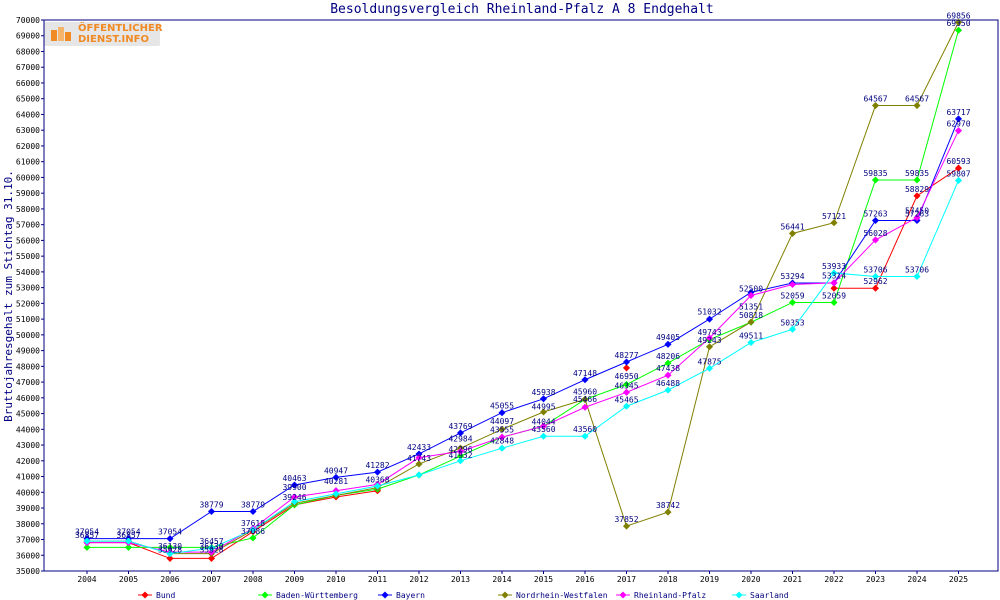 The width and height of the screenshot is (1000, 600). What do you see at coordinates (670, 595) in the screenshot?
I see `legend-entry: Rheinland-Pfalz` at bounding box center [670, 595].